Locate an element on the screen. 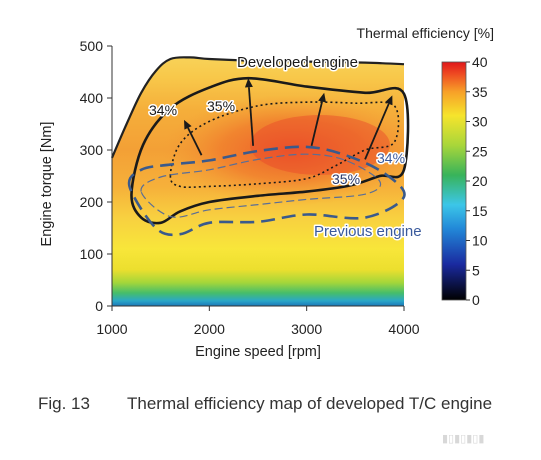 The image size is (541, 460). colorbar-tick-label: 20 is located at coordinates (480, 181).